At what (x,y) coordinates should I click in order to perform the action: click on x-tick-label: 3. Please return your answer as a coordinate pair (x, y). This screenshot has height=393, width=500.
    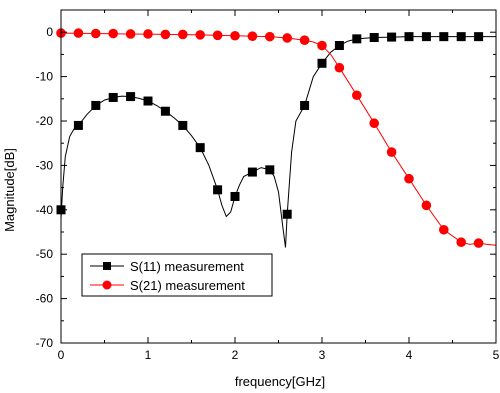
    Looking at the image, I should click on (322, 355).